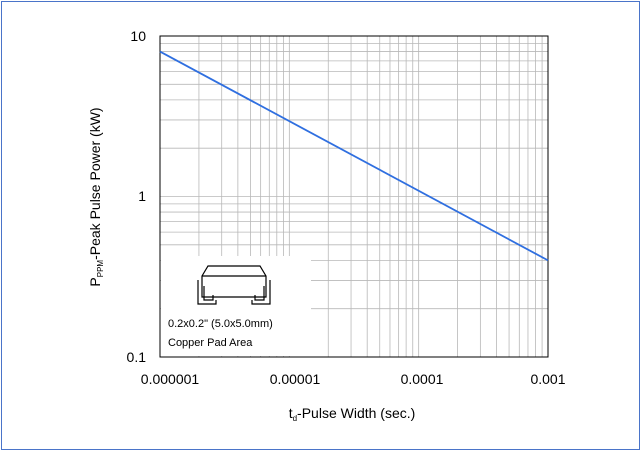 The width and height of the screenshot is (643, 453). I want to click on inset-background, so click(236, 306).